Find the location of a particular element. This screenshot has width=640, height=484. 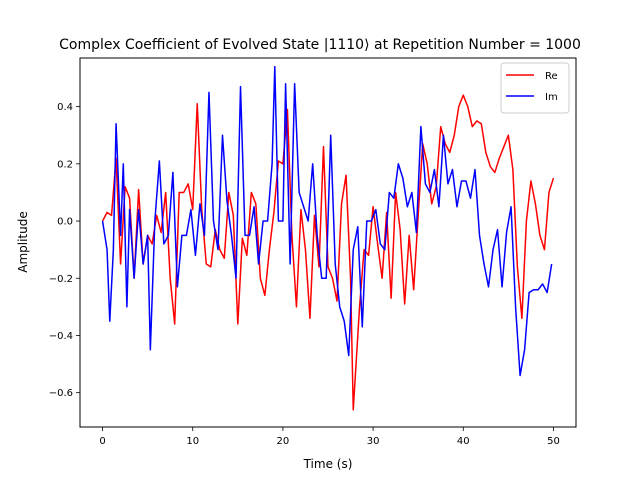

x-tick-label: 30 is located at coordinates (373, 441).